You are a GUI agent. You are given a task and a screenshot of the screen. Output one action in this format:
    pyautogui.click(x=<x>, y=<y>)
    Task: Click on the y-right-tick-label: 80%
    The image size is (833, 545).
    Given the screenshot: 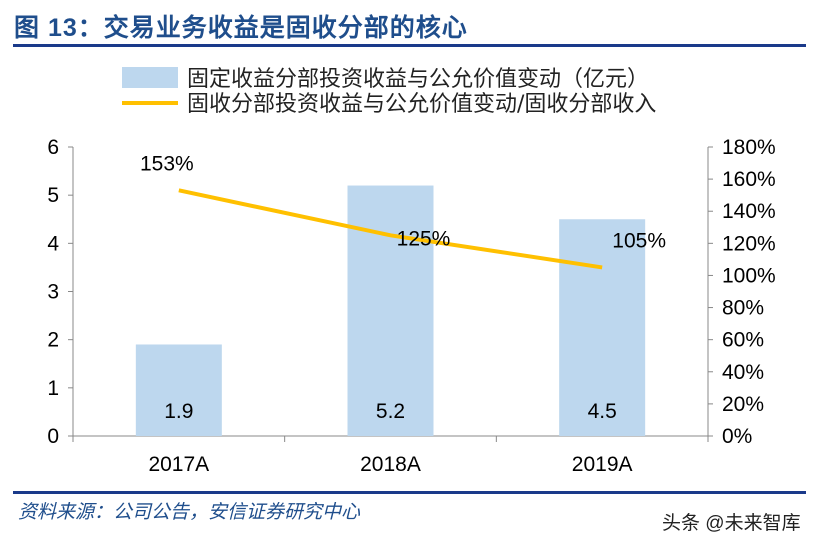 What is the action you would take?
    pyautogui.click(x=743, y=308)
    